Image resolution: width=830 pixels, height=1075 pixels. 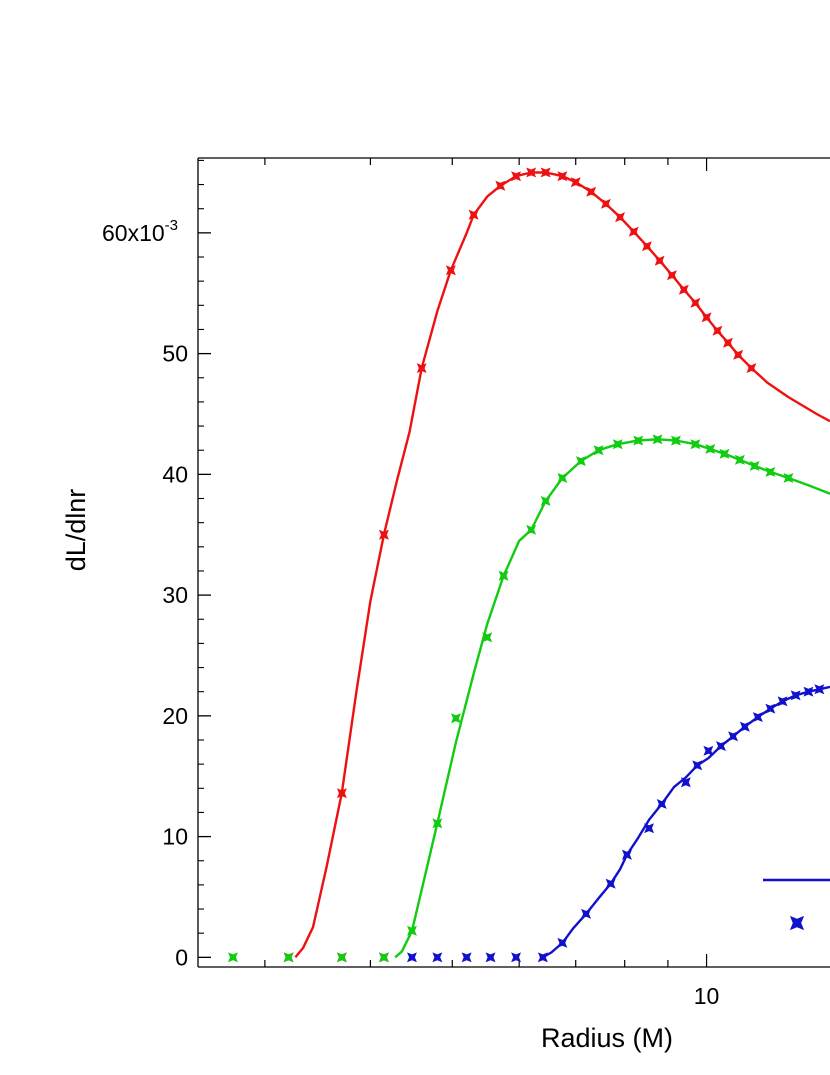 I want to click on legend-marker-sample, so click(x=797, y=923).